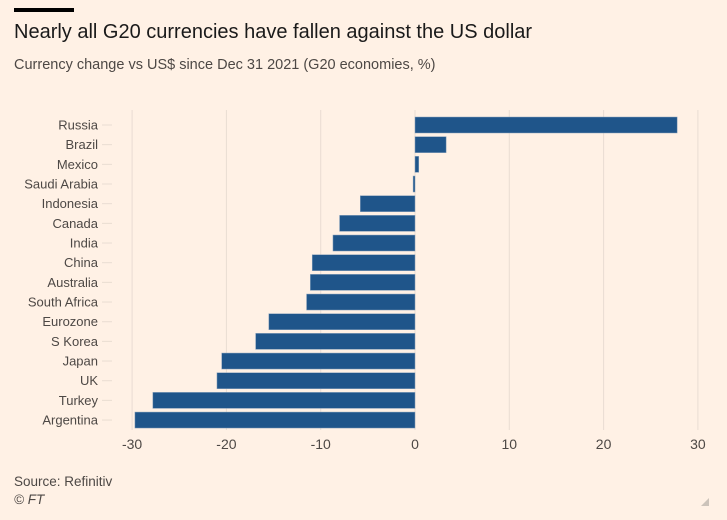 The image size is (727, 520). What do you see at coordinates (284, 400) in the screenshot?
I see `bar-turkey` at bounding box center [284, 400].